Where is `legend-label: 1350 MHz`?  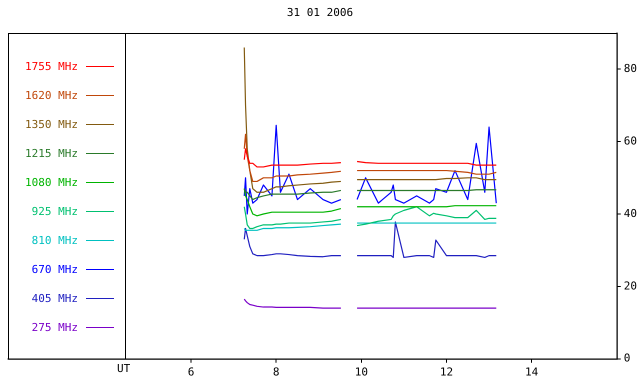 legend-label: 1350 MHz is located at coordinates (51, 124).